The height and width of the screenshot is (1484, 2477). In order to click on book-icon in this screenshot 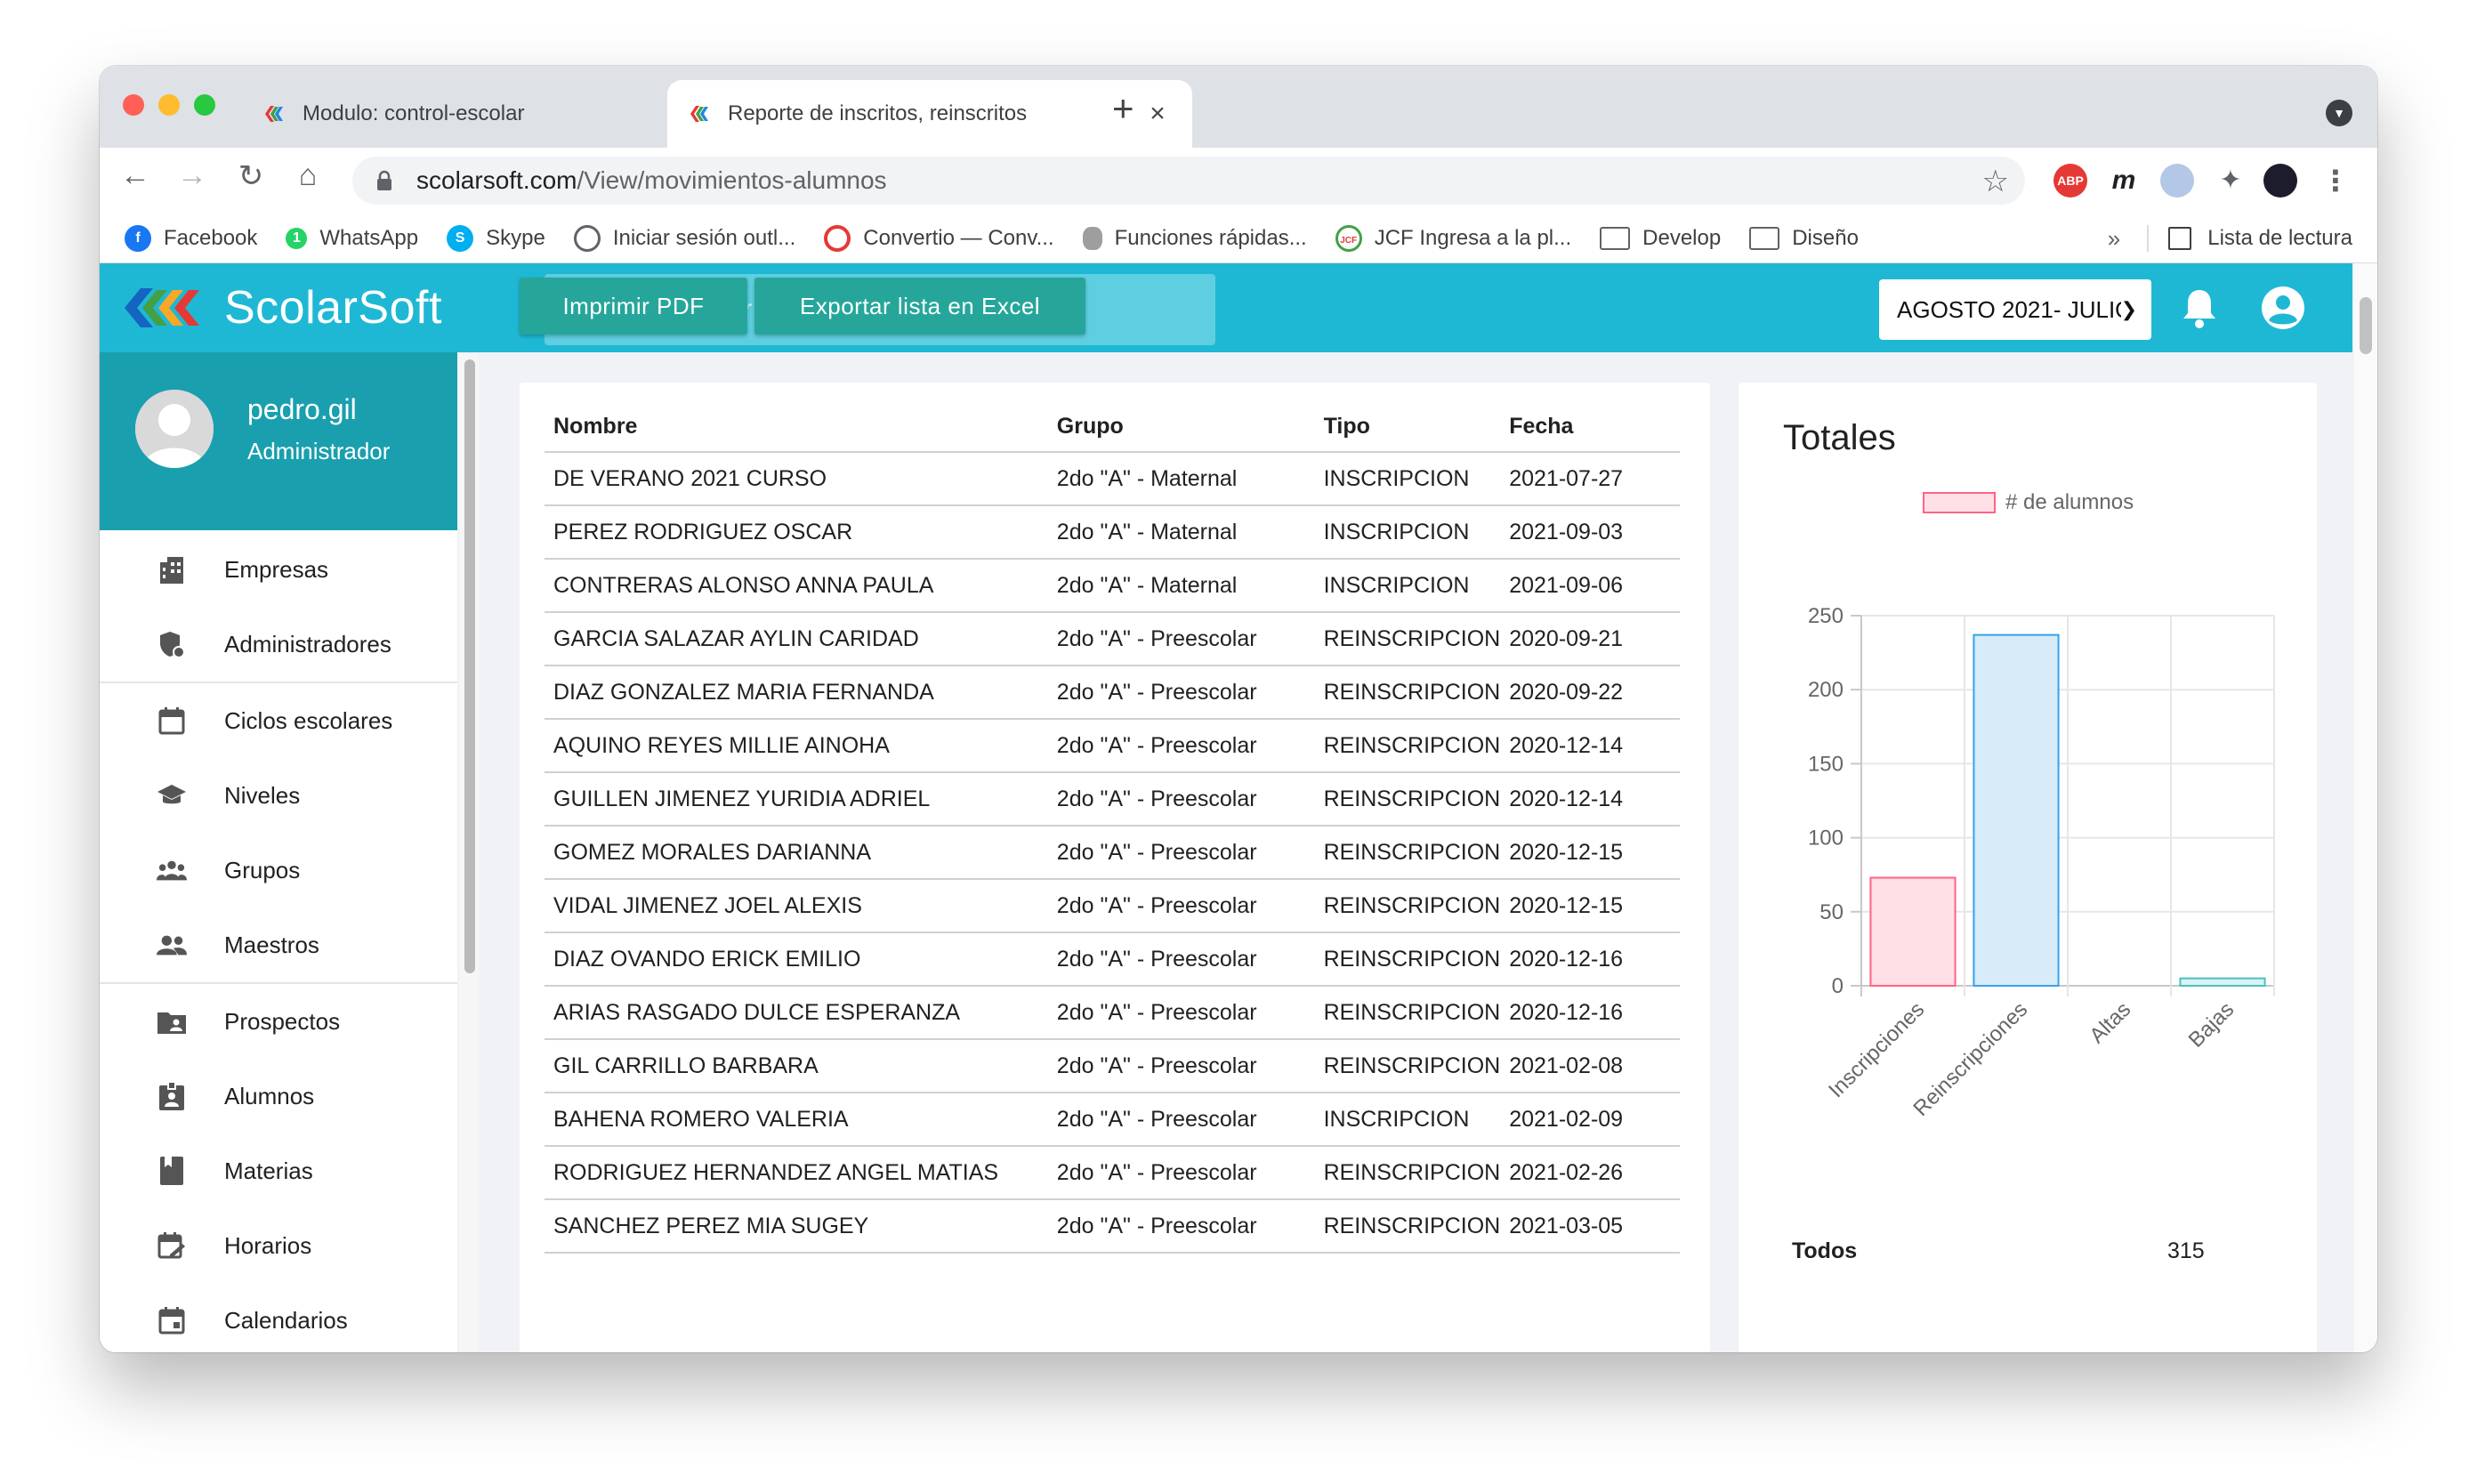, I will do `click(172, 1171)`.